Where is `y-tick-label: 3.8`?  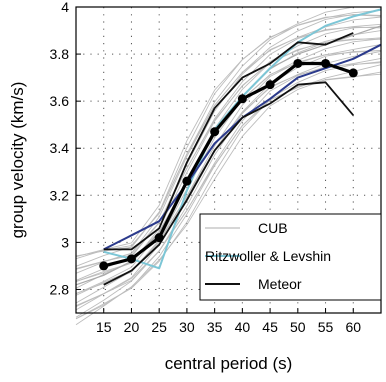 y-tick-label: 3.8 is located at coordinates (60, 54).